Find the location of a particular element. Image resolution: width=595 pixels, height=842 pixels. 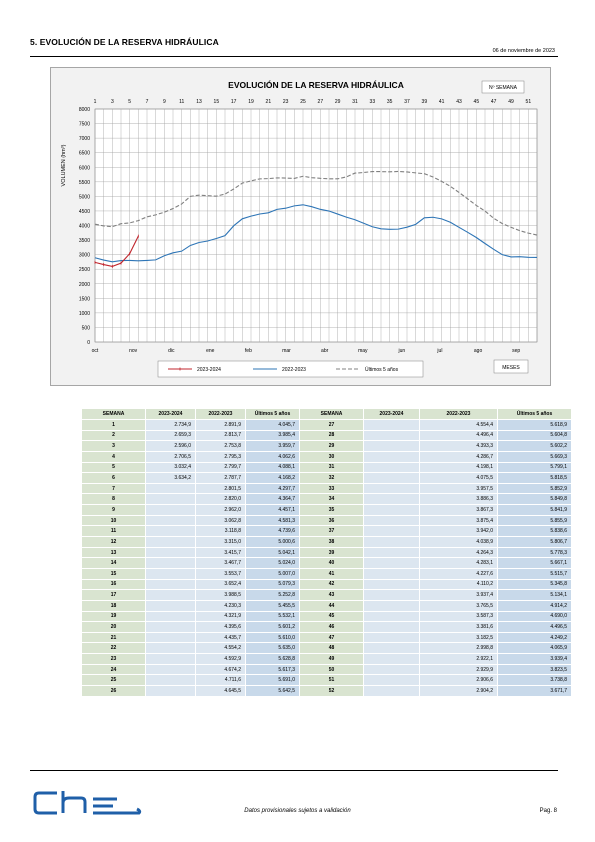

value-cell: 5.134,1 is located at coordinates (534, 595).